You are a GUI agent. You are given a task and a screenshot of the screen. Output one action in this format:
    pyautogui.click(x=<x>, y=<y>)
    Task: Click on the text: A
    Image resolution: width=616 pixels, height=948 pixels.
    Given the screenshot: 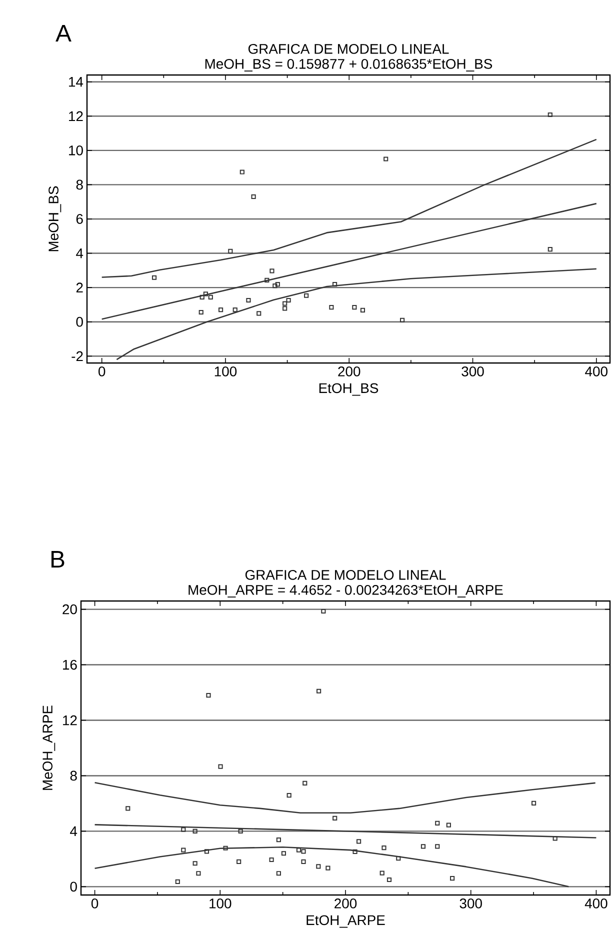 What is the action you would take?
    pyautogui.click(x=64, y=33)
    